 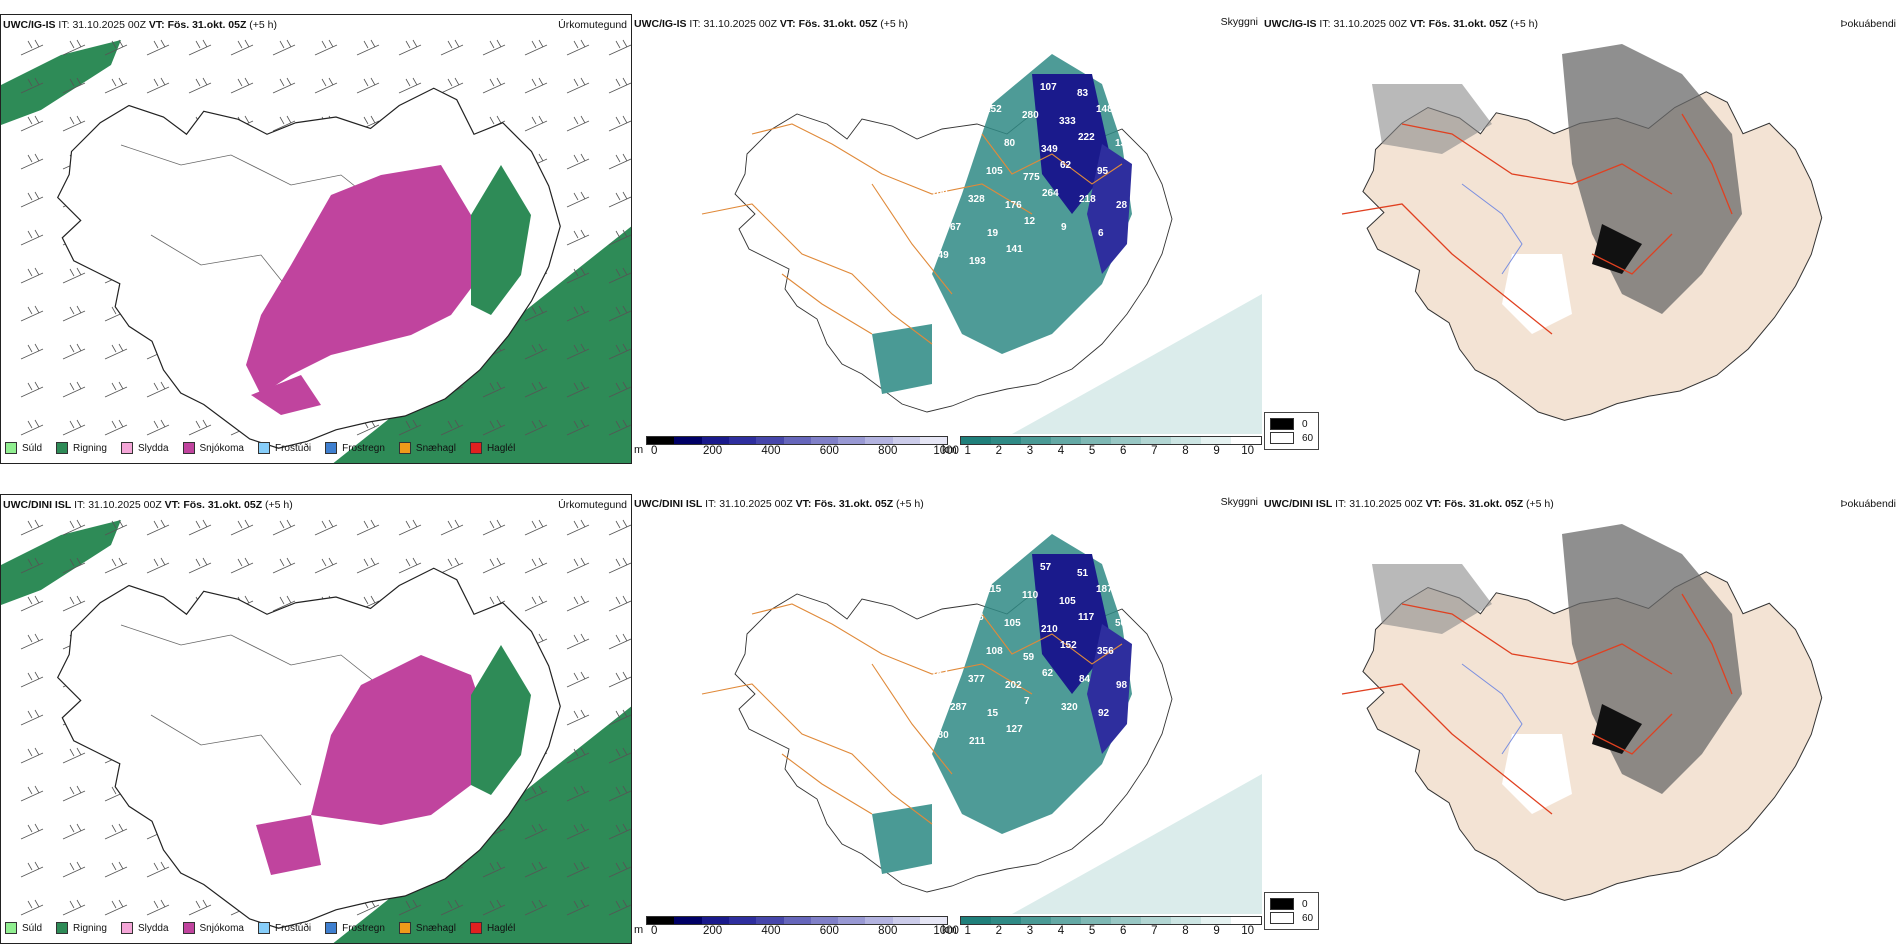 What do you see at coordinates (221, 928) in the screenshot?
I see `legend-label: Snjókoma` at bounding box center [221, 928].